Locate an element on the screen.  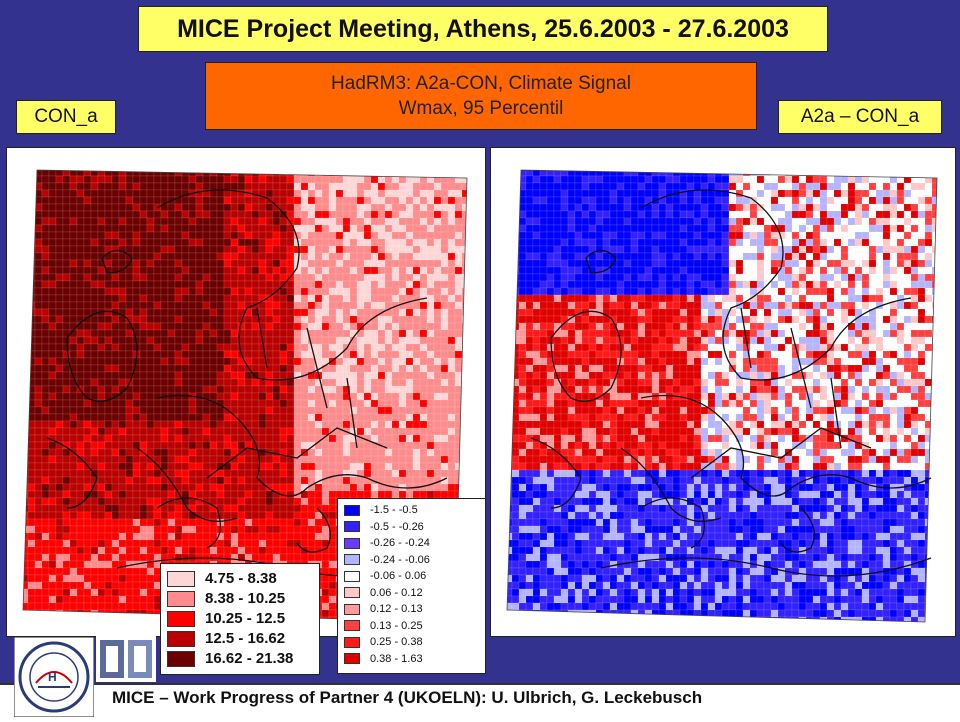
legend-diff-entry: -0.06 - 0.06 is located at coordinates (385, 576).